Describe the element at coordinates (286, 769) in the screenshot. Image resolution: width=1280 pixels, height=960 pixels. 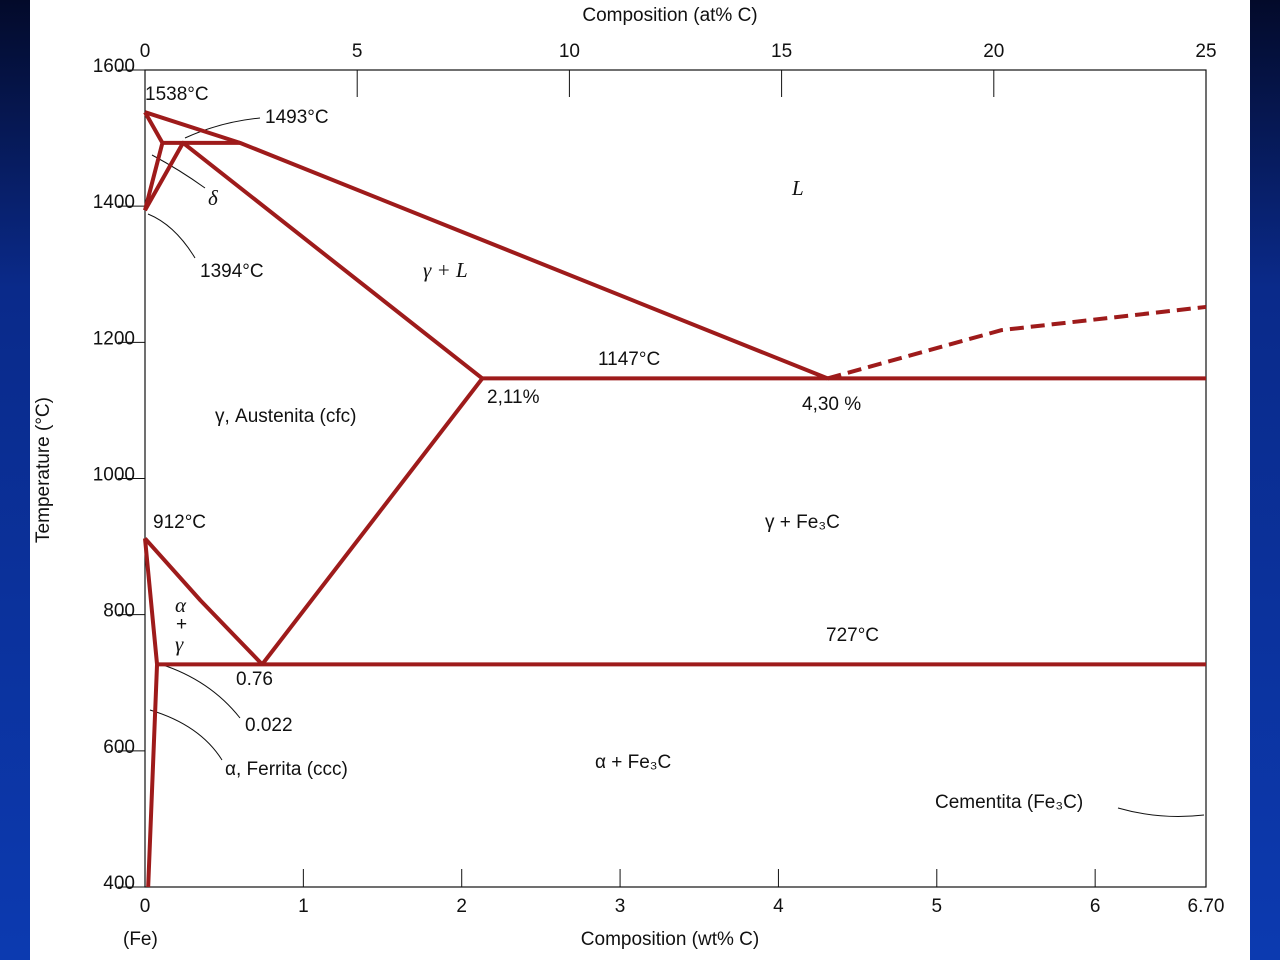
I see `annotation: α, Ferrita (ccc)` at that location.